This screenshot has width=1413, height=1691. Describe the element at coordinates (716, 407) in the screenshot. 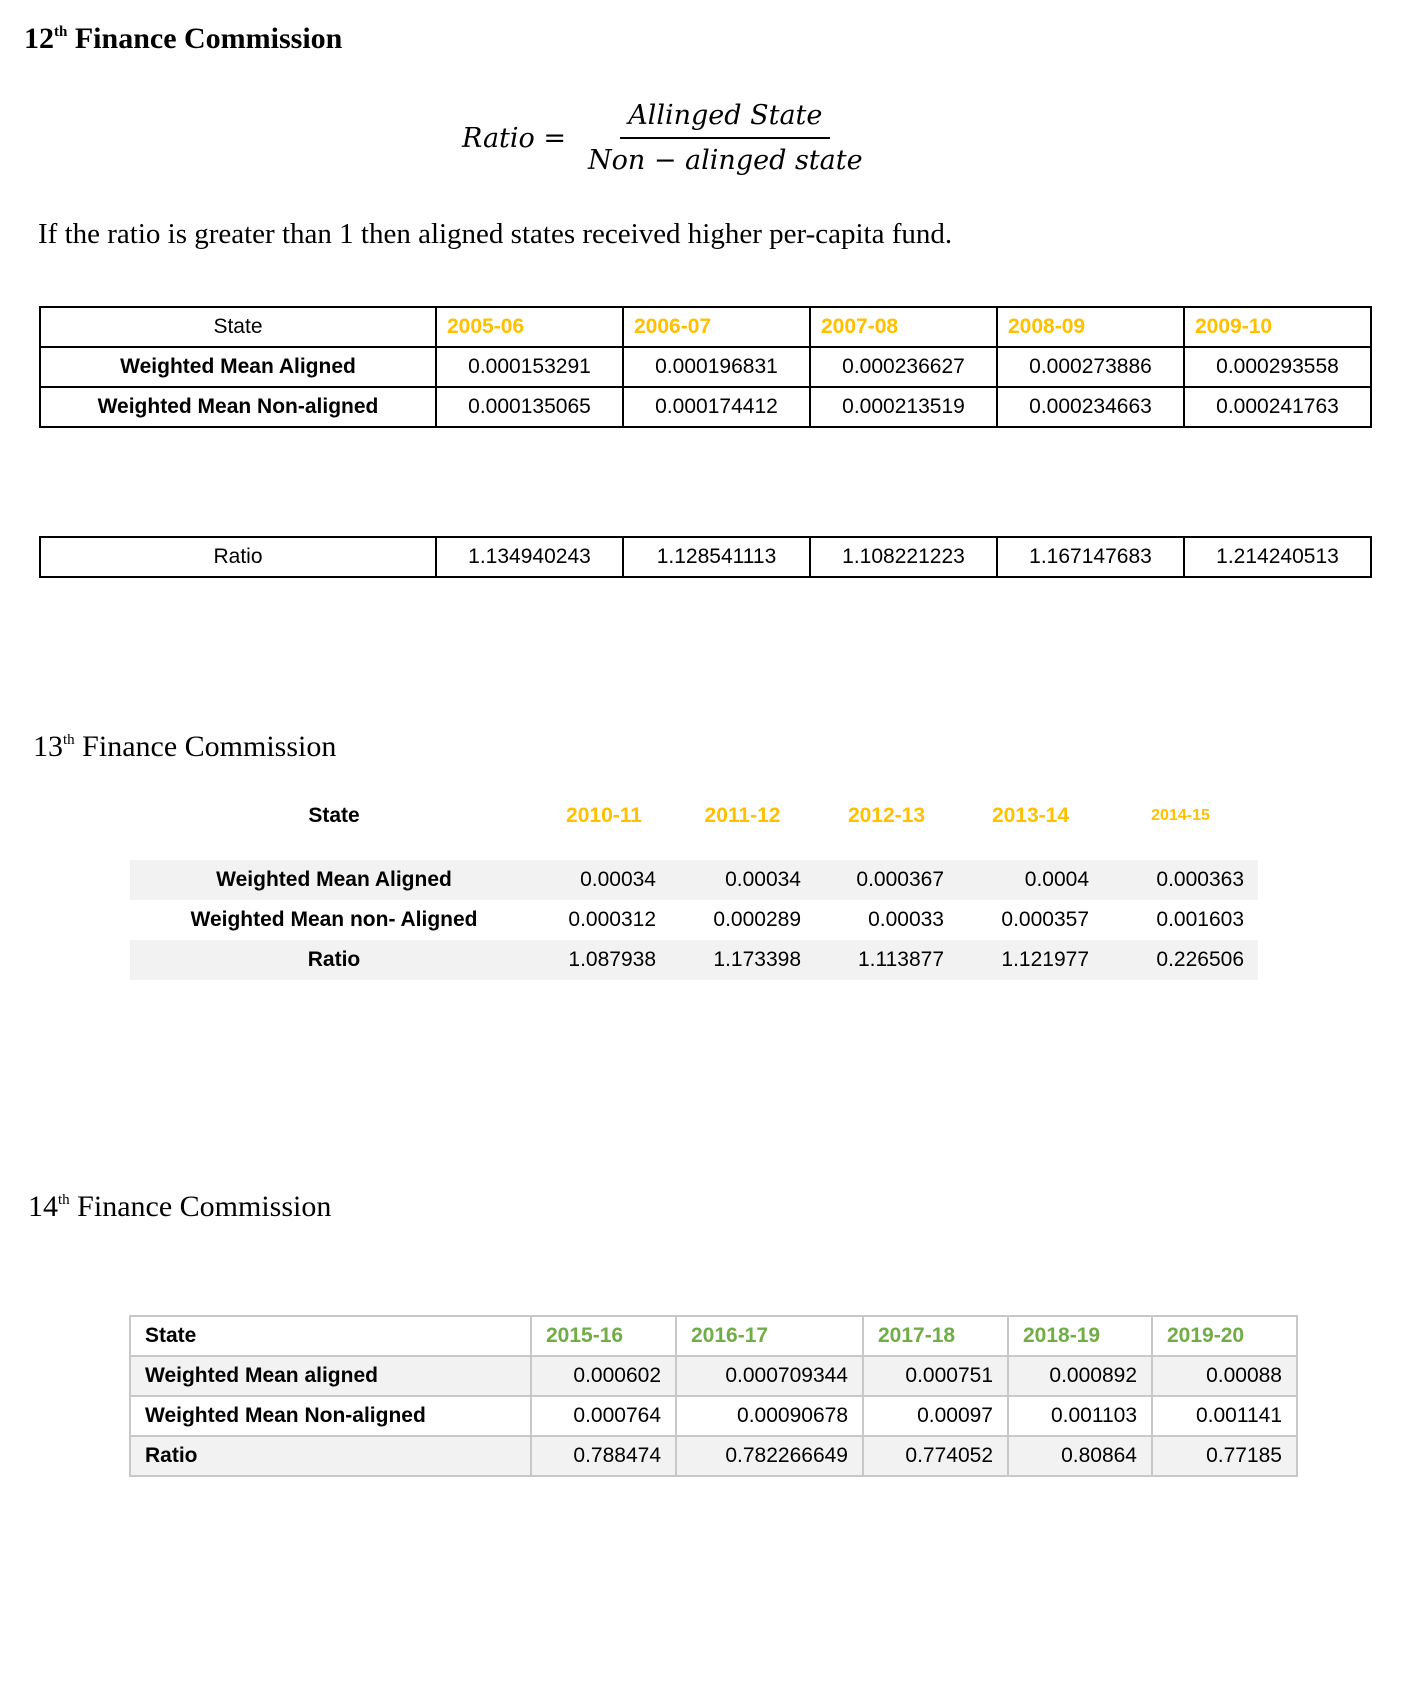

I see `table-cell: 0.000174412` at that location.